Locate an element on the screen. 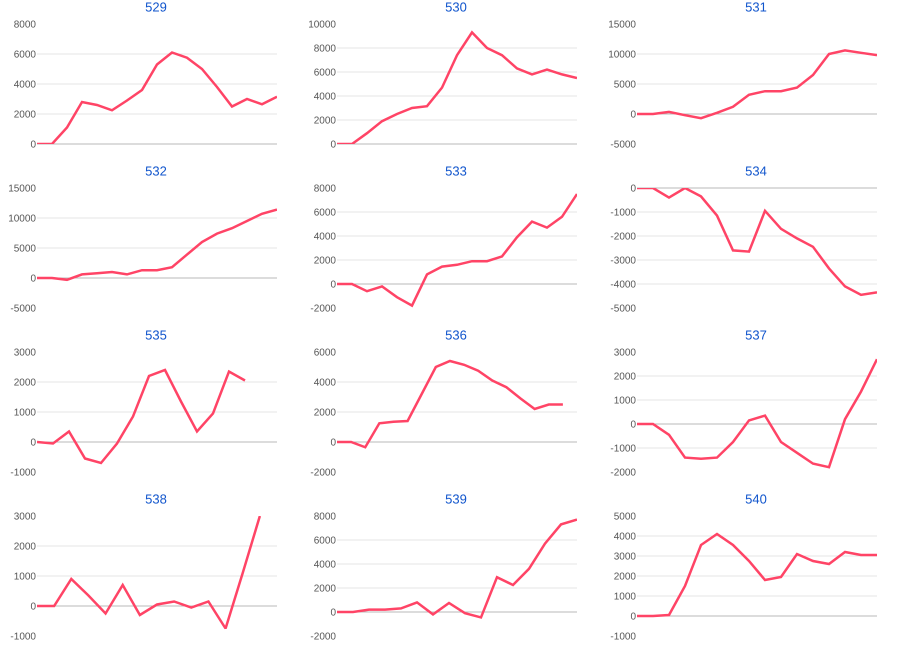 The width and height of the screenshot is (900, 656). chart-title: 532 is located at coordinates (156, 171).